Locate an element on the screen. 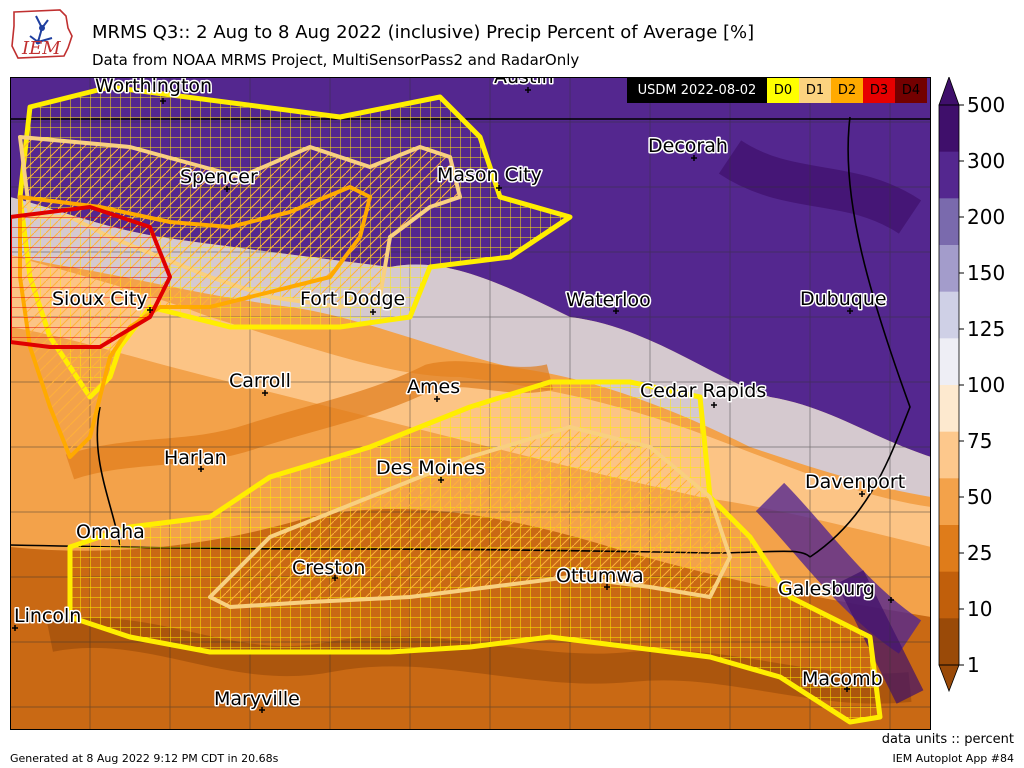 This screenshot has height=768, width=1024. colorbar-tick-label: 50 is located at coordinates (979, 497).